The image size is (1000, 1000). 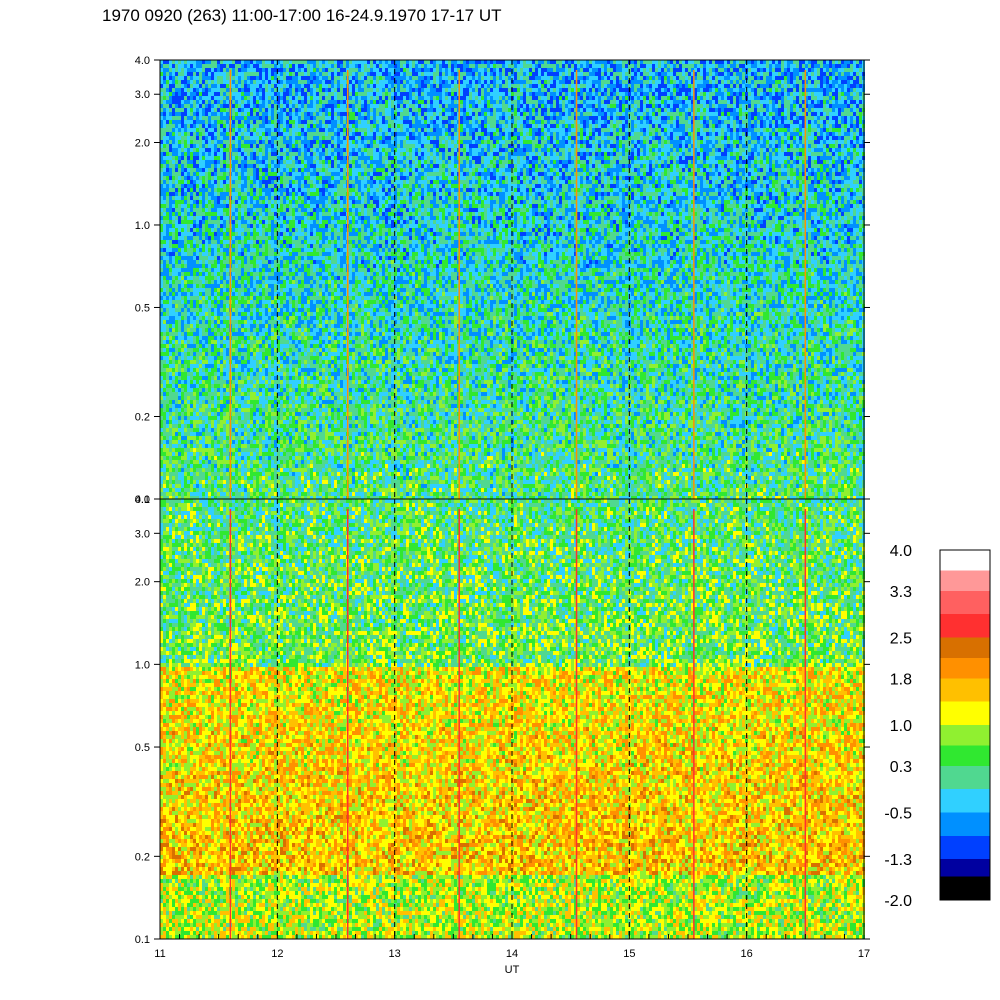 What do you see at coordinates (864, 954) in the screenshot?
I see `x-tick-label: 17` at bounding box center [864, 954].